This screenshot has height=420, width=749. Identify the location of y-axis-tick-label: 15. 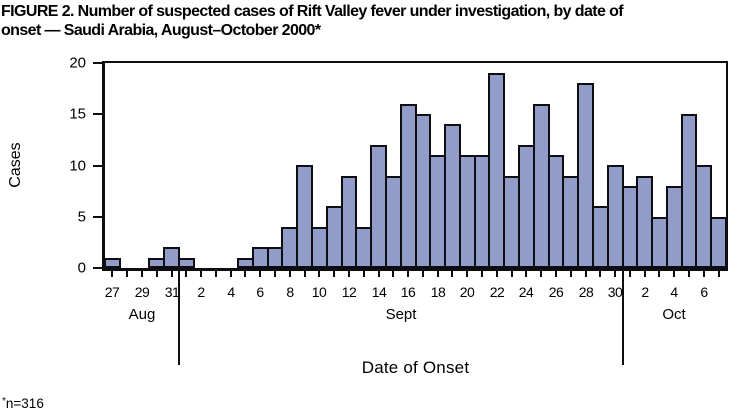
(77, 114).